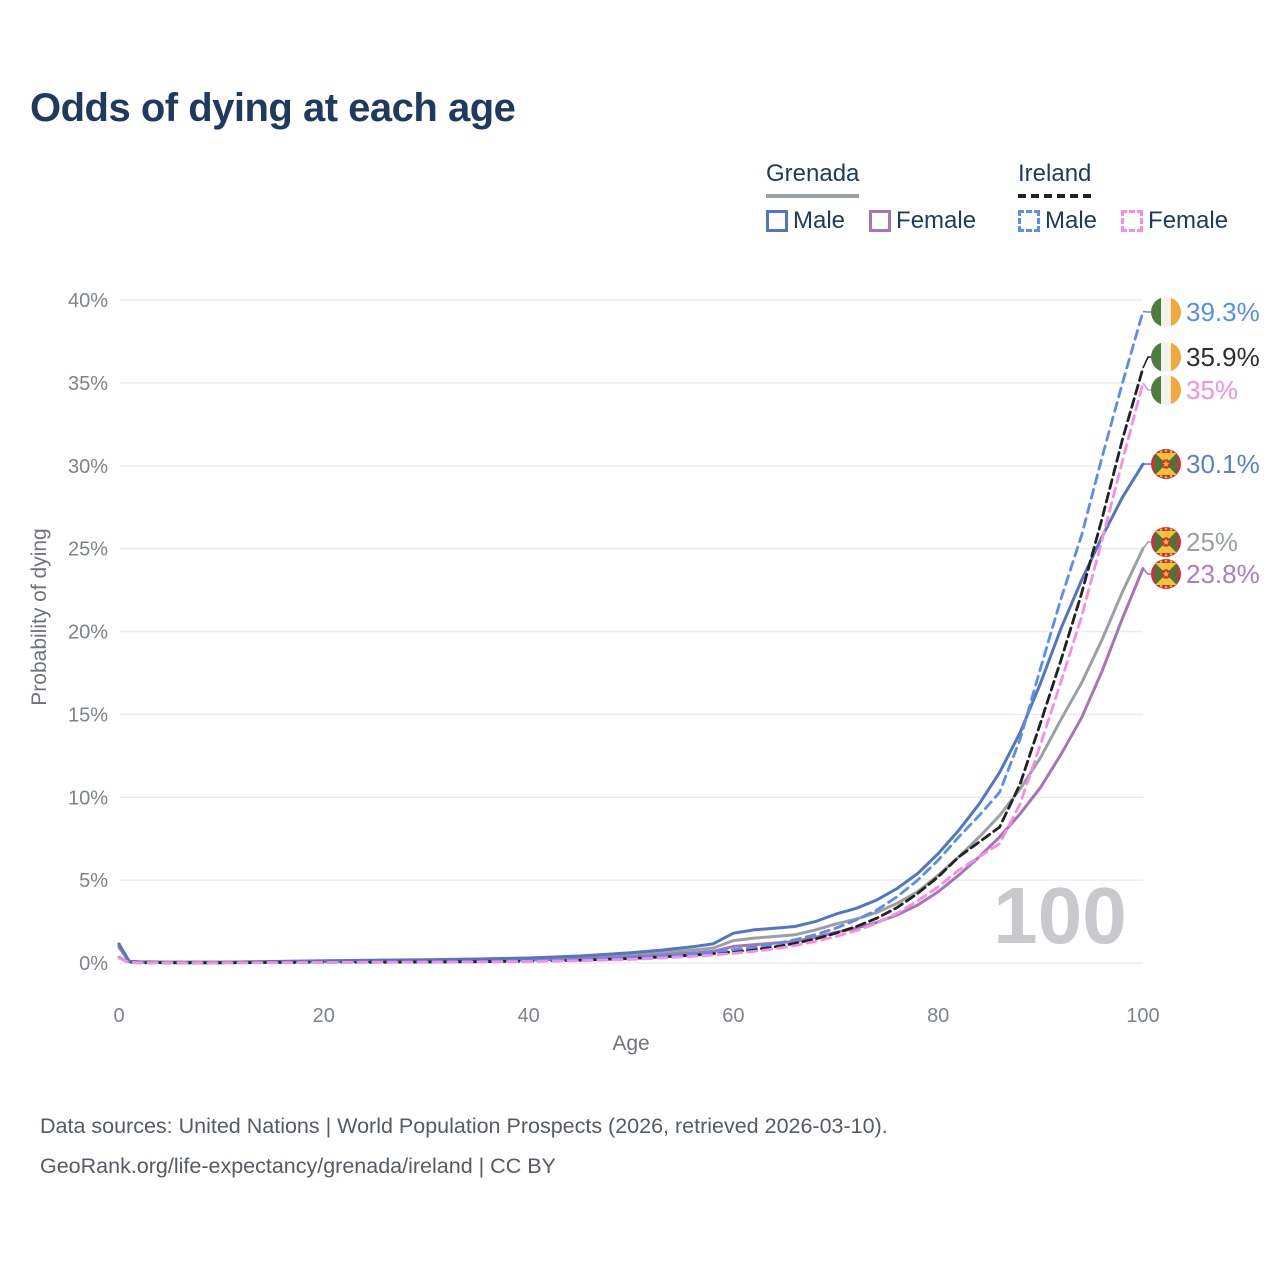 This screenshot has height=1280, width=1280. Describe the element at coordinates (88, 384) in the screenshot. I see `y-tick-label: 35%` at that location.